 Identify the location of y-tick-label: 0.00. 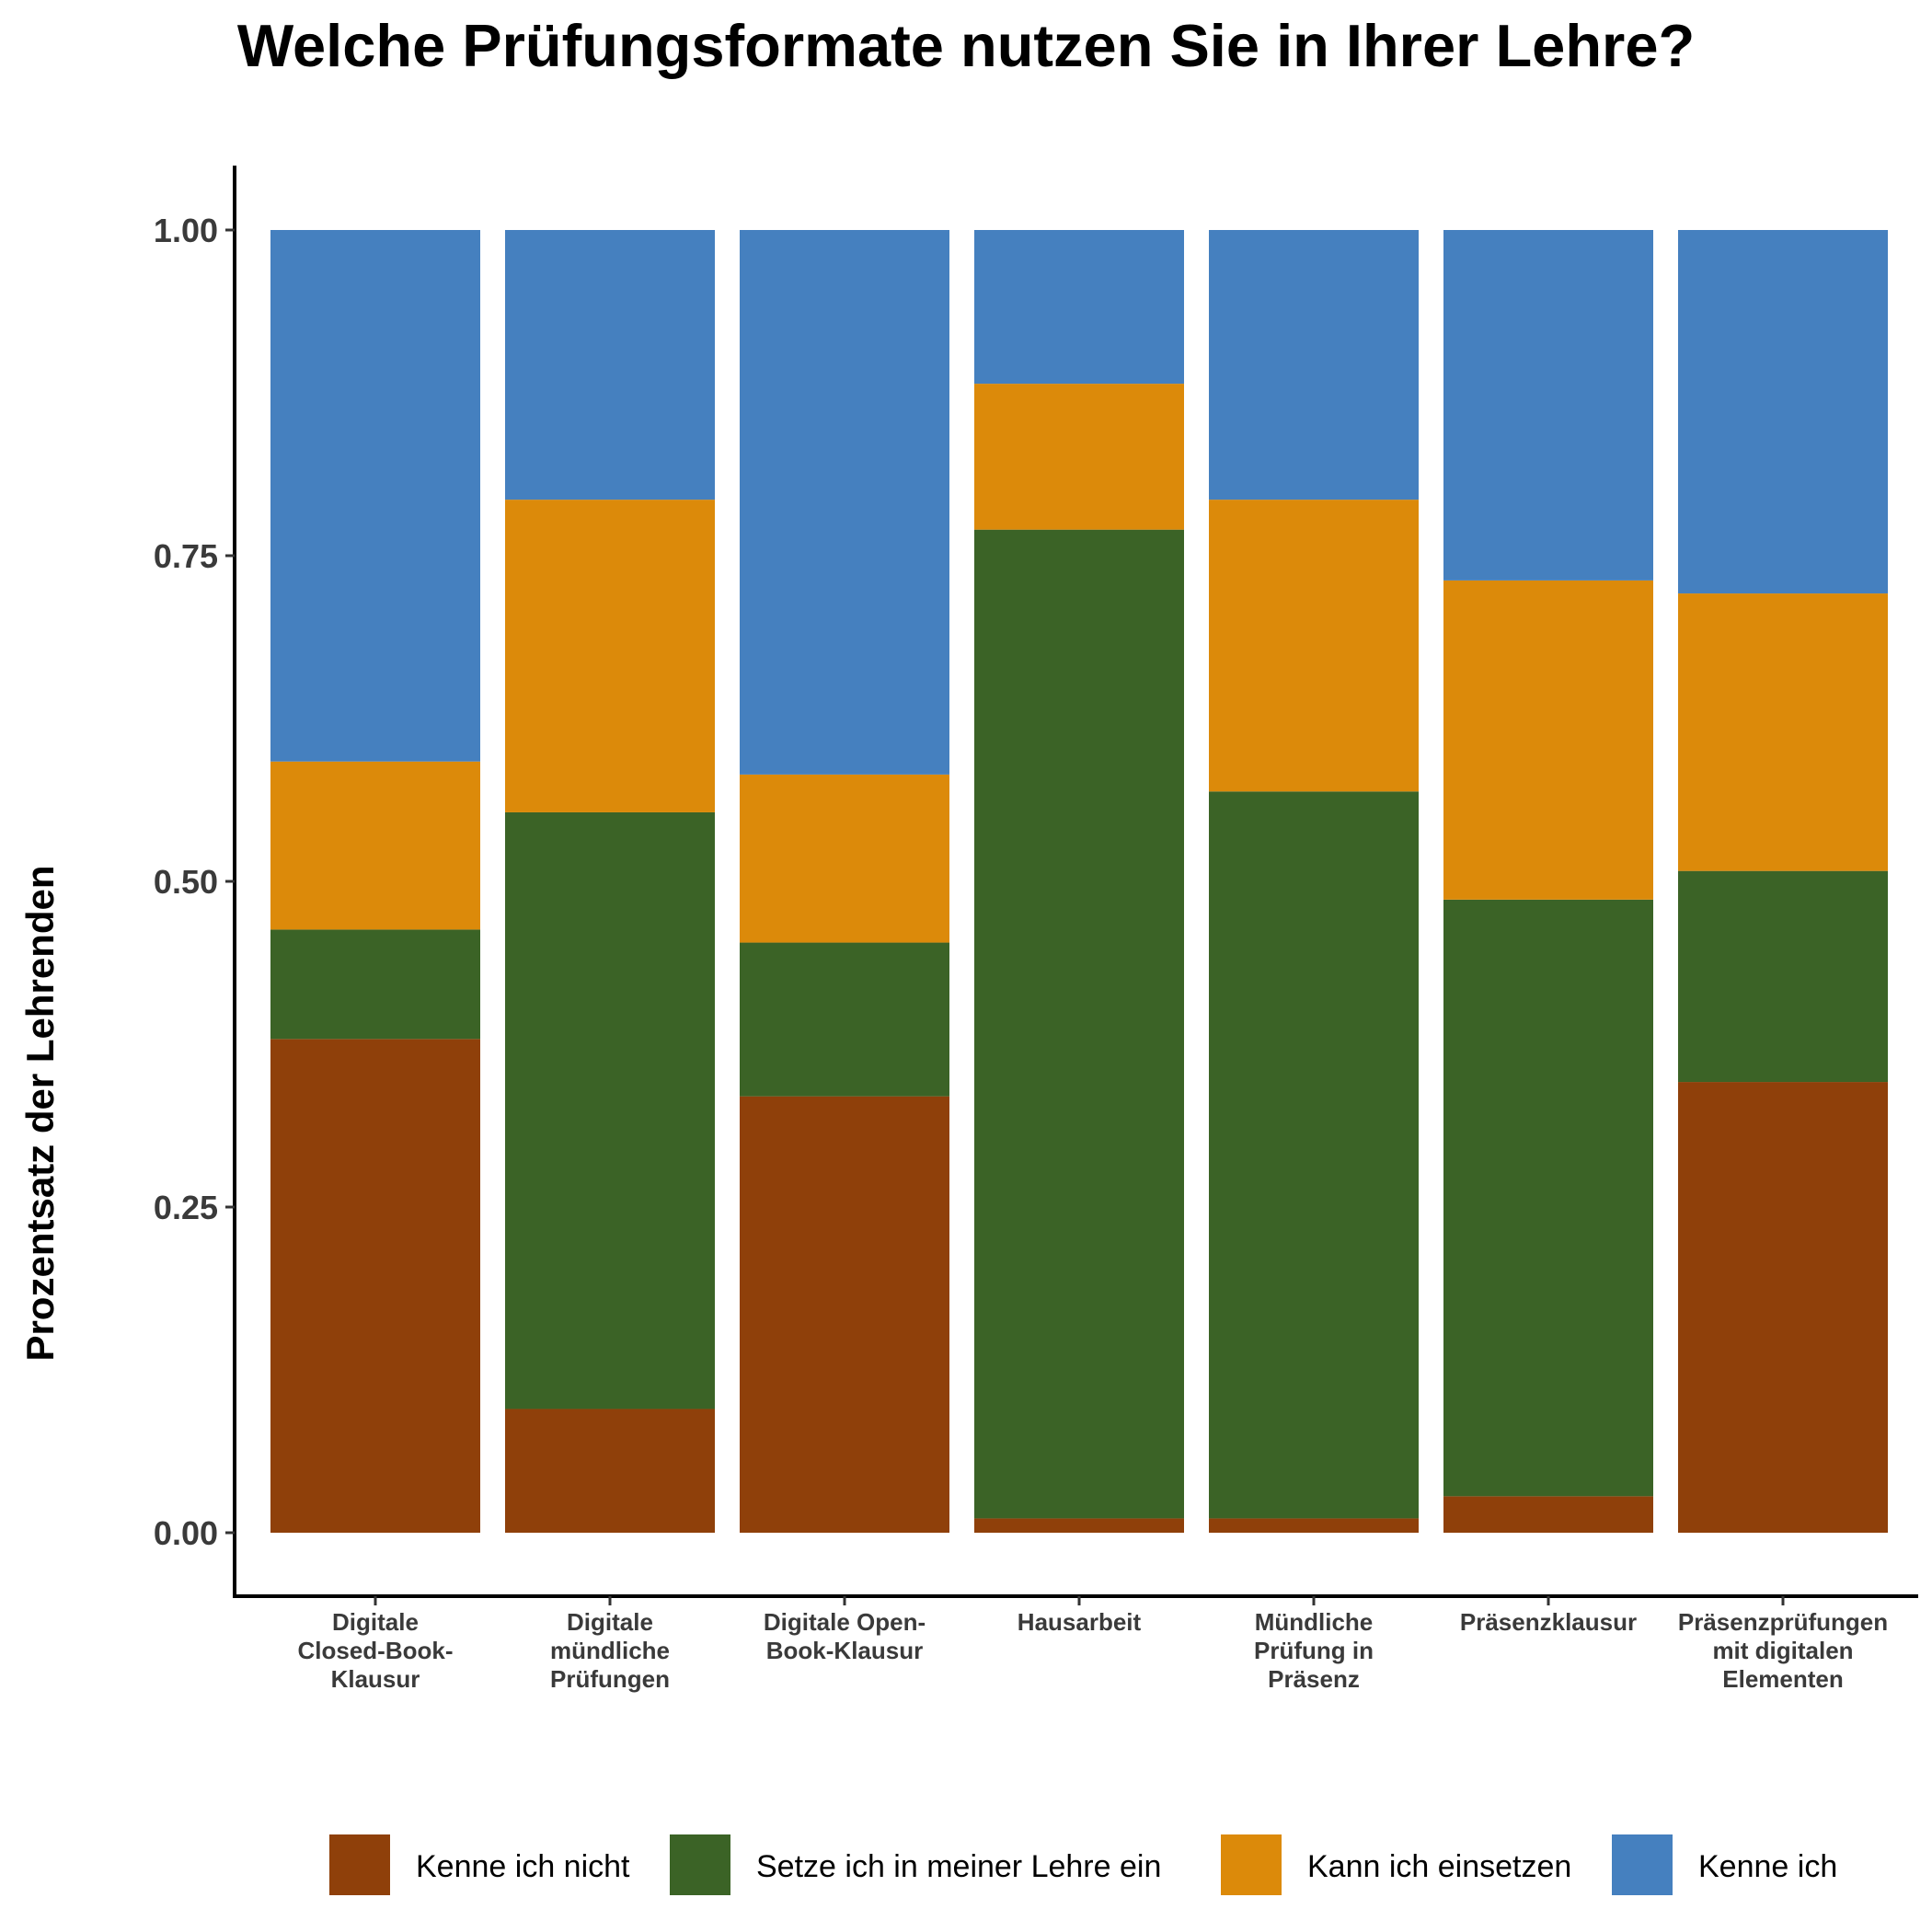
(186, 1533).